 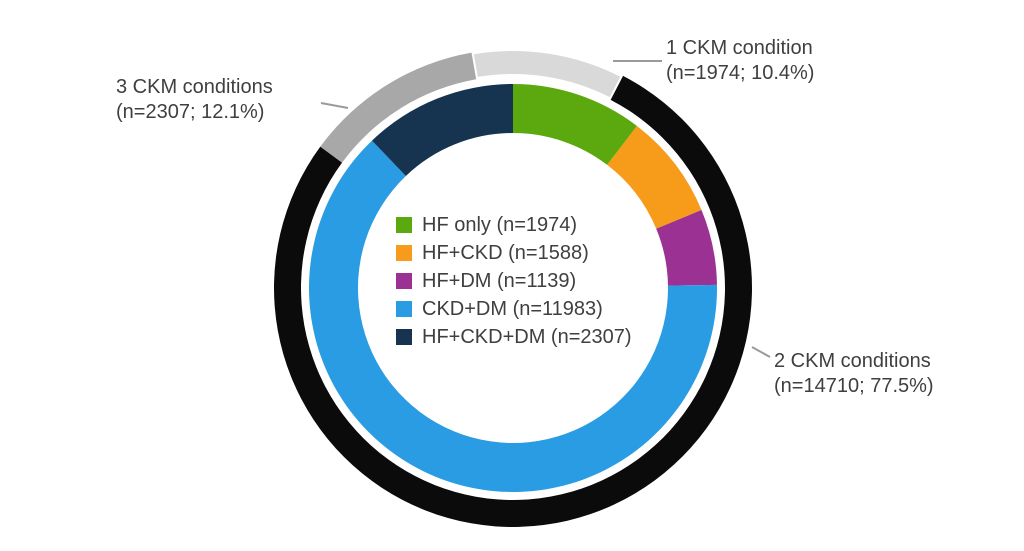 What do you see at coordinates (404, 225) in the screenshot?
I see `legend-swatch-hf-only` at bounding box center [404, 225].